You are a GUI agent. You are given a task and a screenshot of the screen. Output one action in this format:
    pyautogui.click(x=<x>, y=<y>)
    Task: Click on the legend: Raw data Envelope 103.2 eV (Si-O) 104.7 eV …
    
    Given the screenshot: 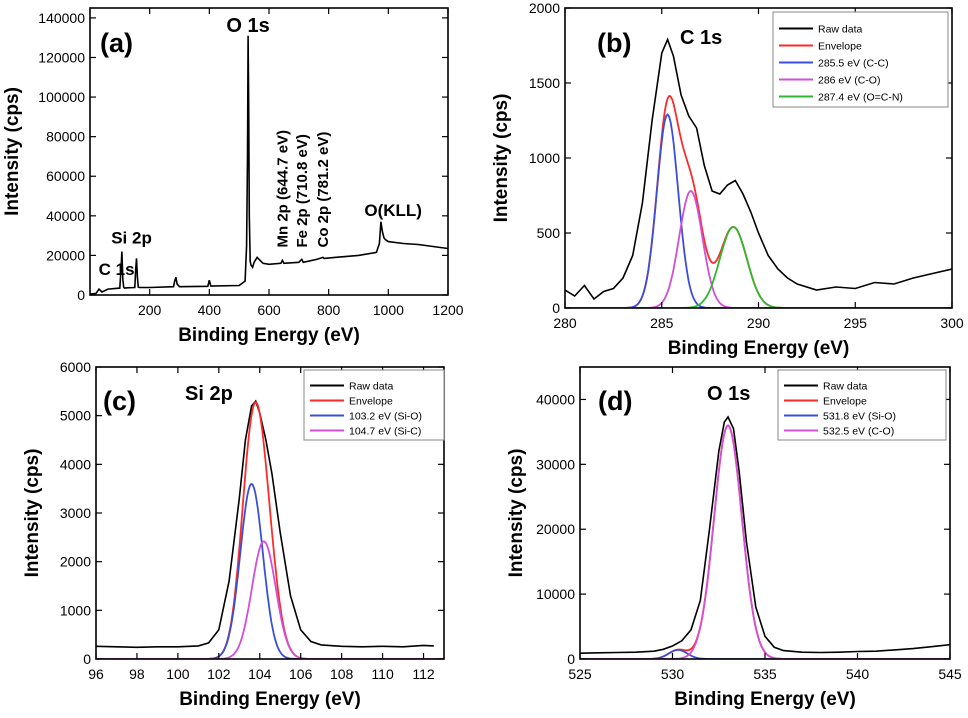 What is the action you would take?
    pyautogui.click(x=374, y=405)
    